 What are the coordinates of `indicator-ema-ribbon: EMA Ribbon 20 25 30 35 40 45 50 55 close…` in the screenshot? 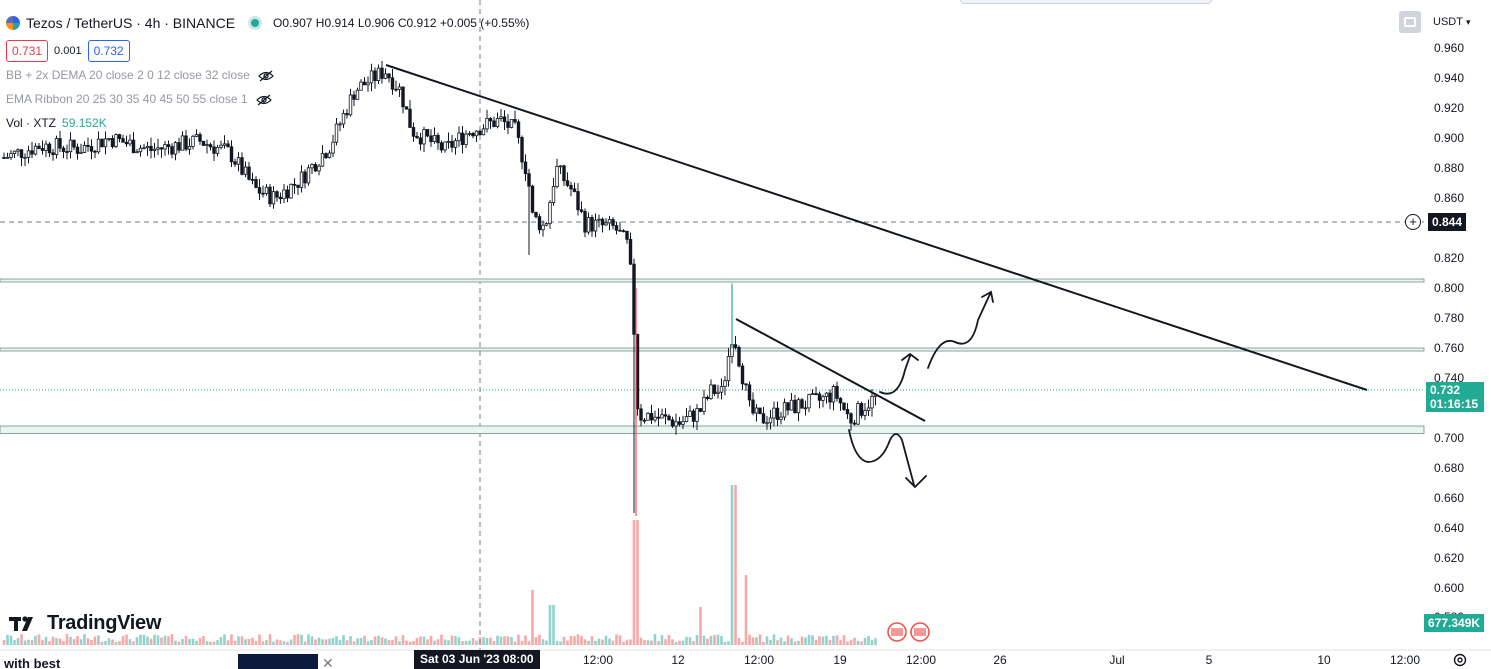 It's located at (267, 99).